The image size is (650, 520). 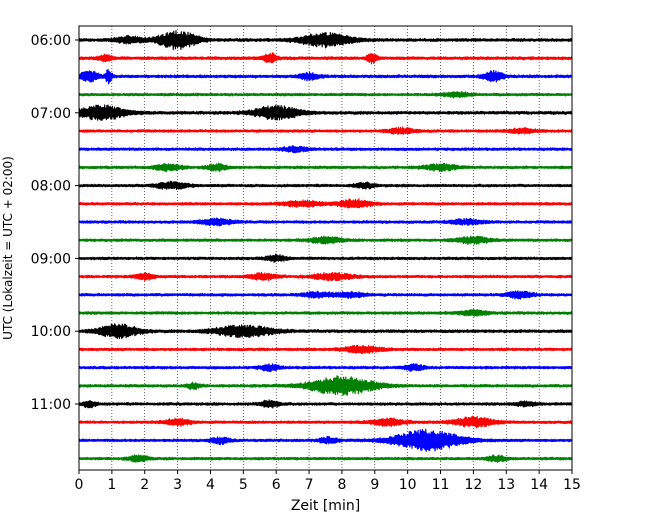 I want to click on x-tick-label: 2, so click(x=144, y=485).